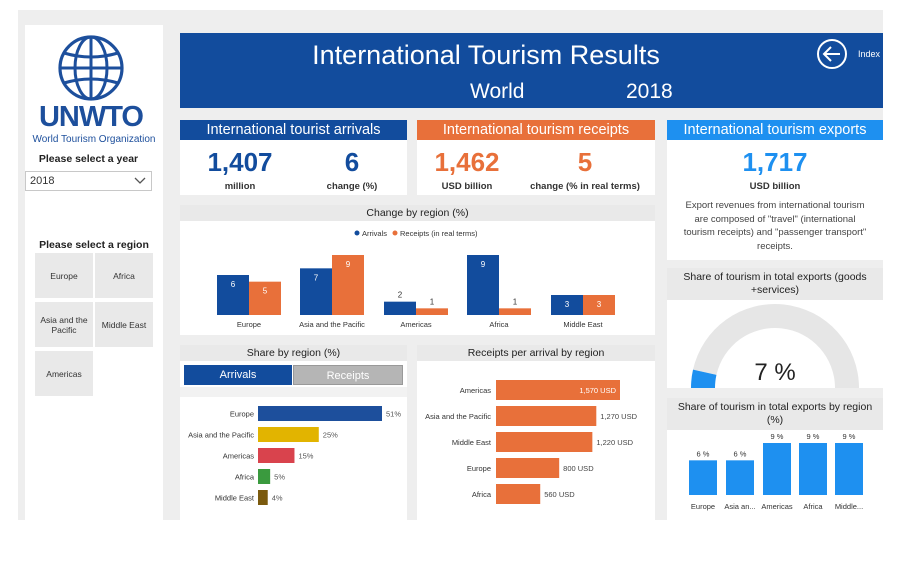 This screenshot has width=897, height=566. What do you see at coordinates (775, 420) in the screenshot?
I see `exports-region-title-line: (%)` at bounding box center [775, 420].